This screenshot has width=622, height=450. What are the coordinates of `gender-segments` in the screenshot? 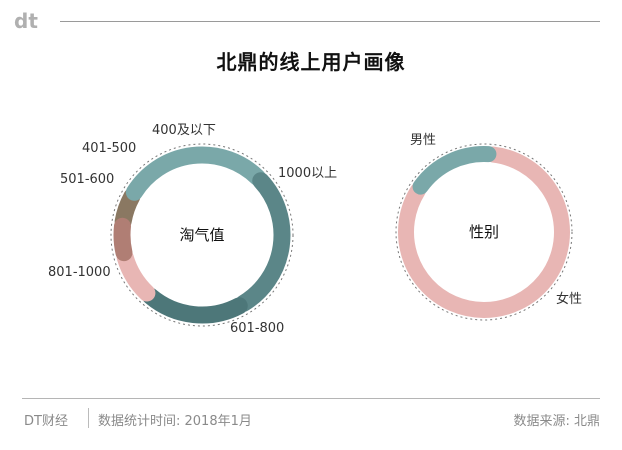 It's located at (484, 232).